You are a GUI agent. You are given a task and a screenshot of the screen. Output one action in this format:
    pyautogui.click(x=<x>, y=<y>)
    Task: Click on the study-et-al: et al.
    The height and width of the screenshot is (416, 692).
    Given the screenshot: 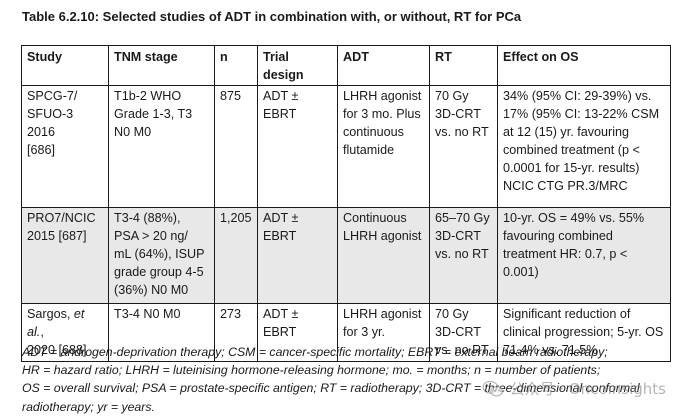 What is the action you would take?
    pyautogui.click(x=56, y=323)
    